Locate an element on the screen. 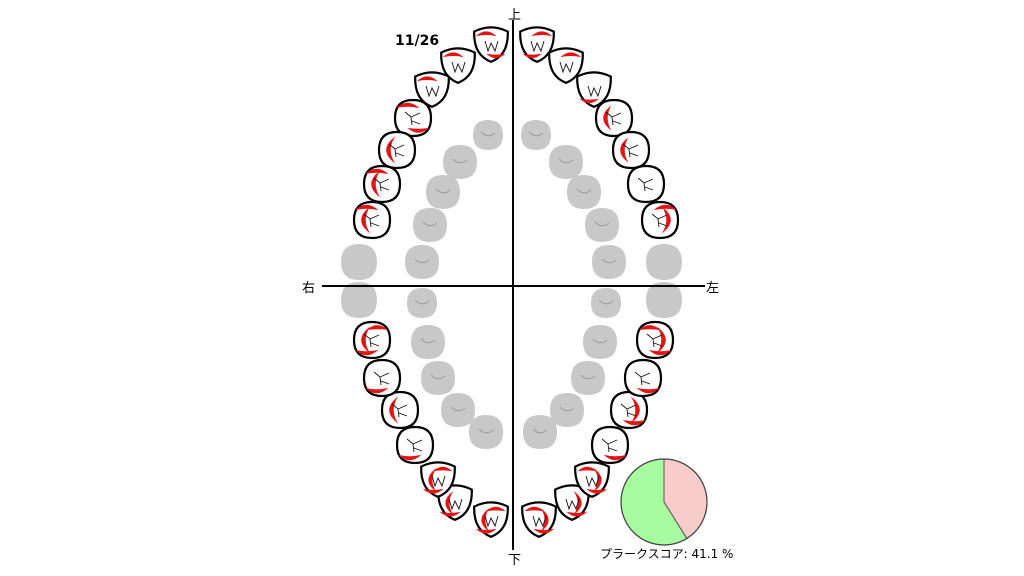 This screenshot has height=576, width=1024. tooth-crown-UL8 is located at coordinates (664, 262).